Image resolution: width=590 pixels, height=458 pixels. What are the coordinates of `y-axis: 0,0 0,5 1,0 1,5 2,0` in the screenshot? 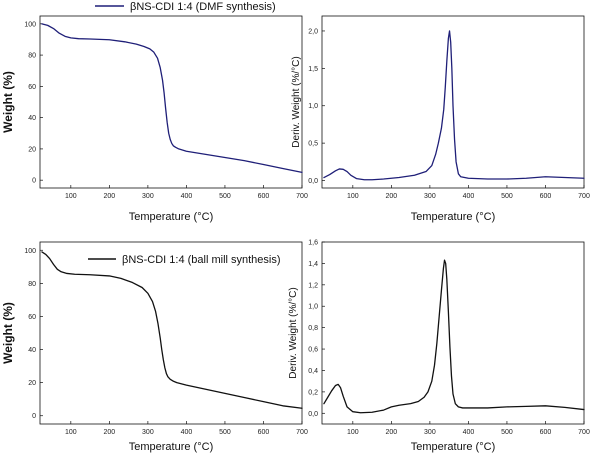 It's located at (316, 106).